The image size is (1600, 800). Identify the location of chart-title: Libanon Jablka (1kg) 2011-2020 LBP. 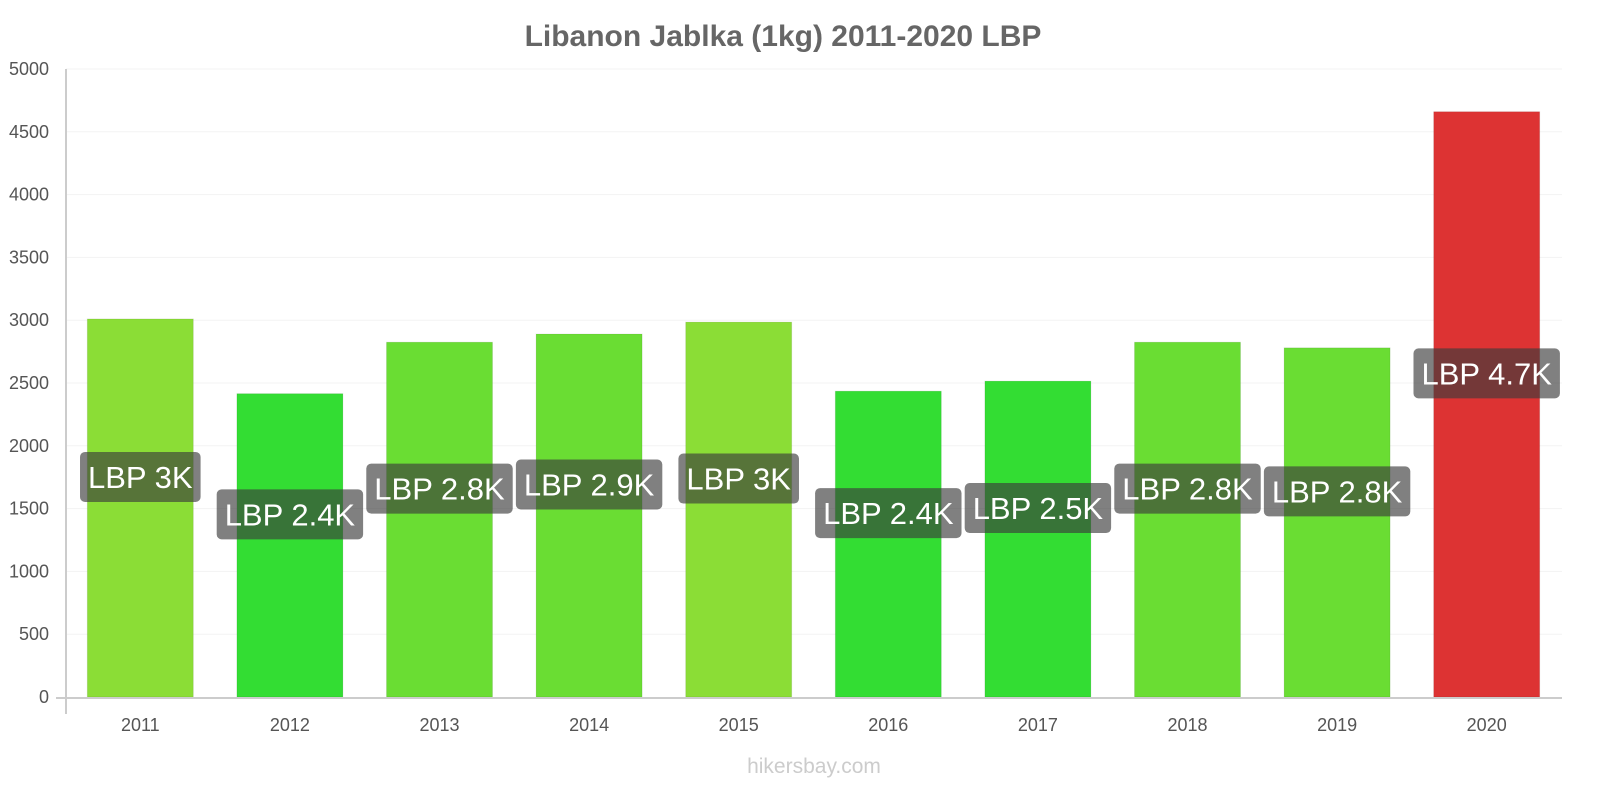
(783, 36).